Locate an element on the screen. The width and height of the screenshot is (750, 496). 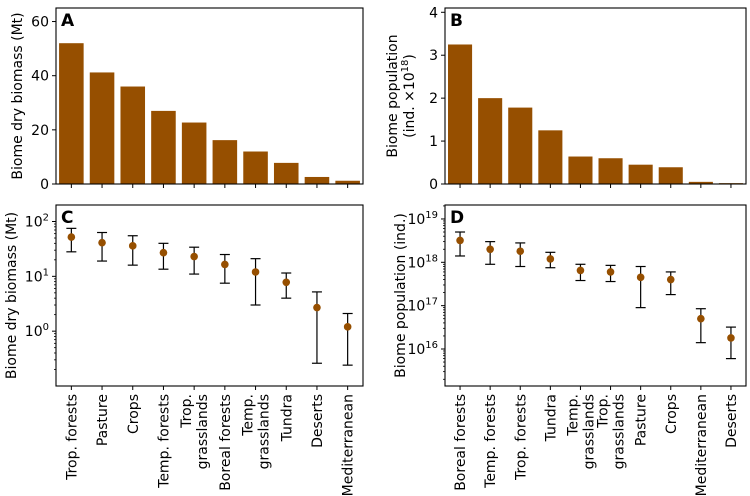
y-tick-label: 40 is located at coordinates (40, 77).